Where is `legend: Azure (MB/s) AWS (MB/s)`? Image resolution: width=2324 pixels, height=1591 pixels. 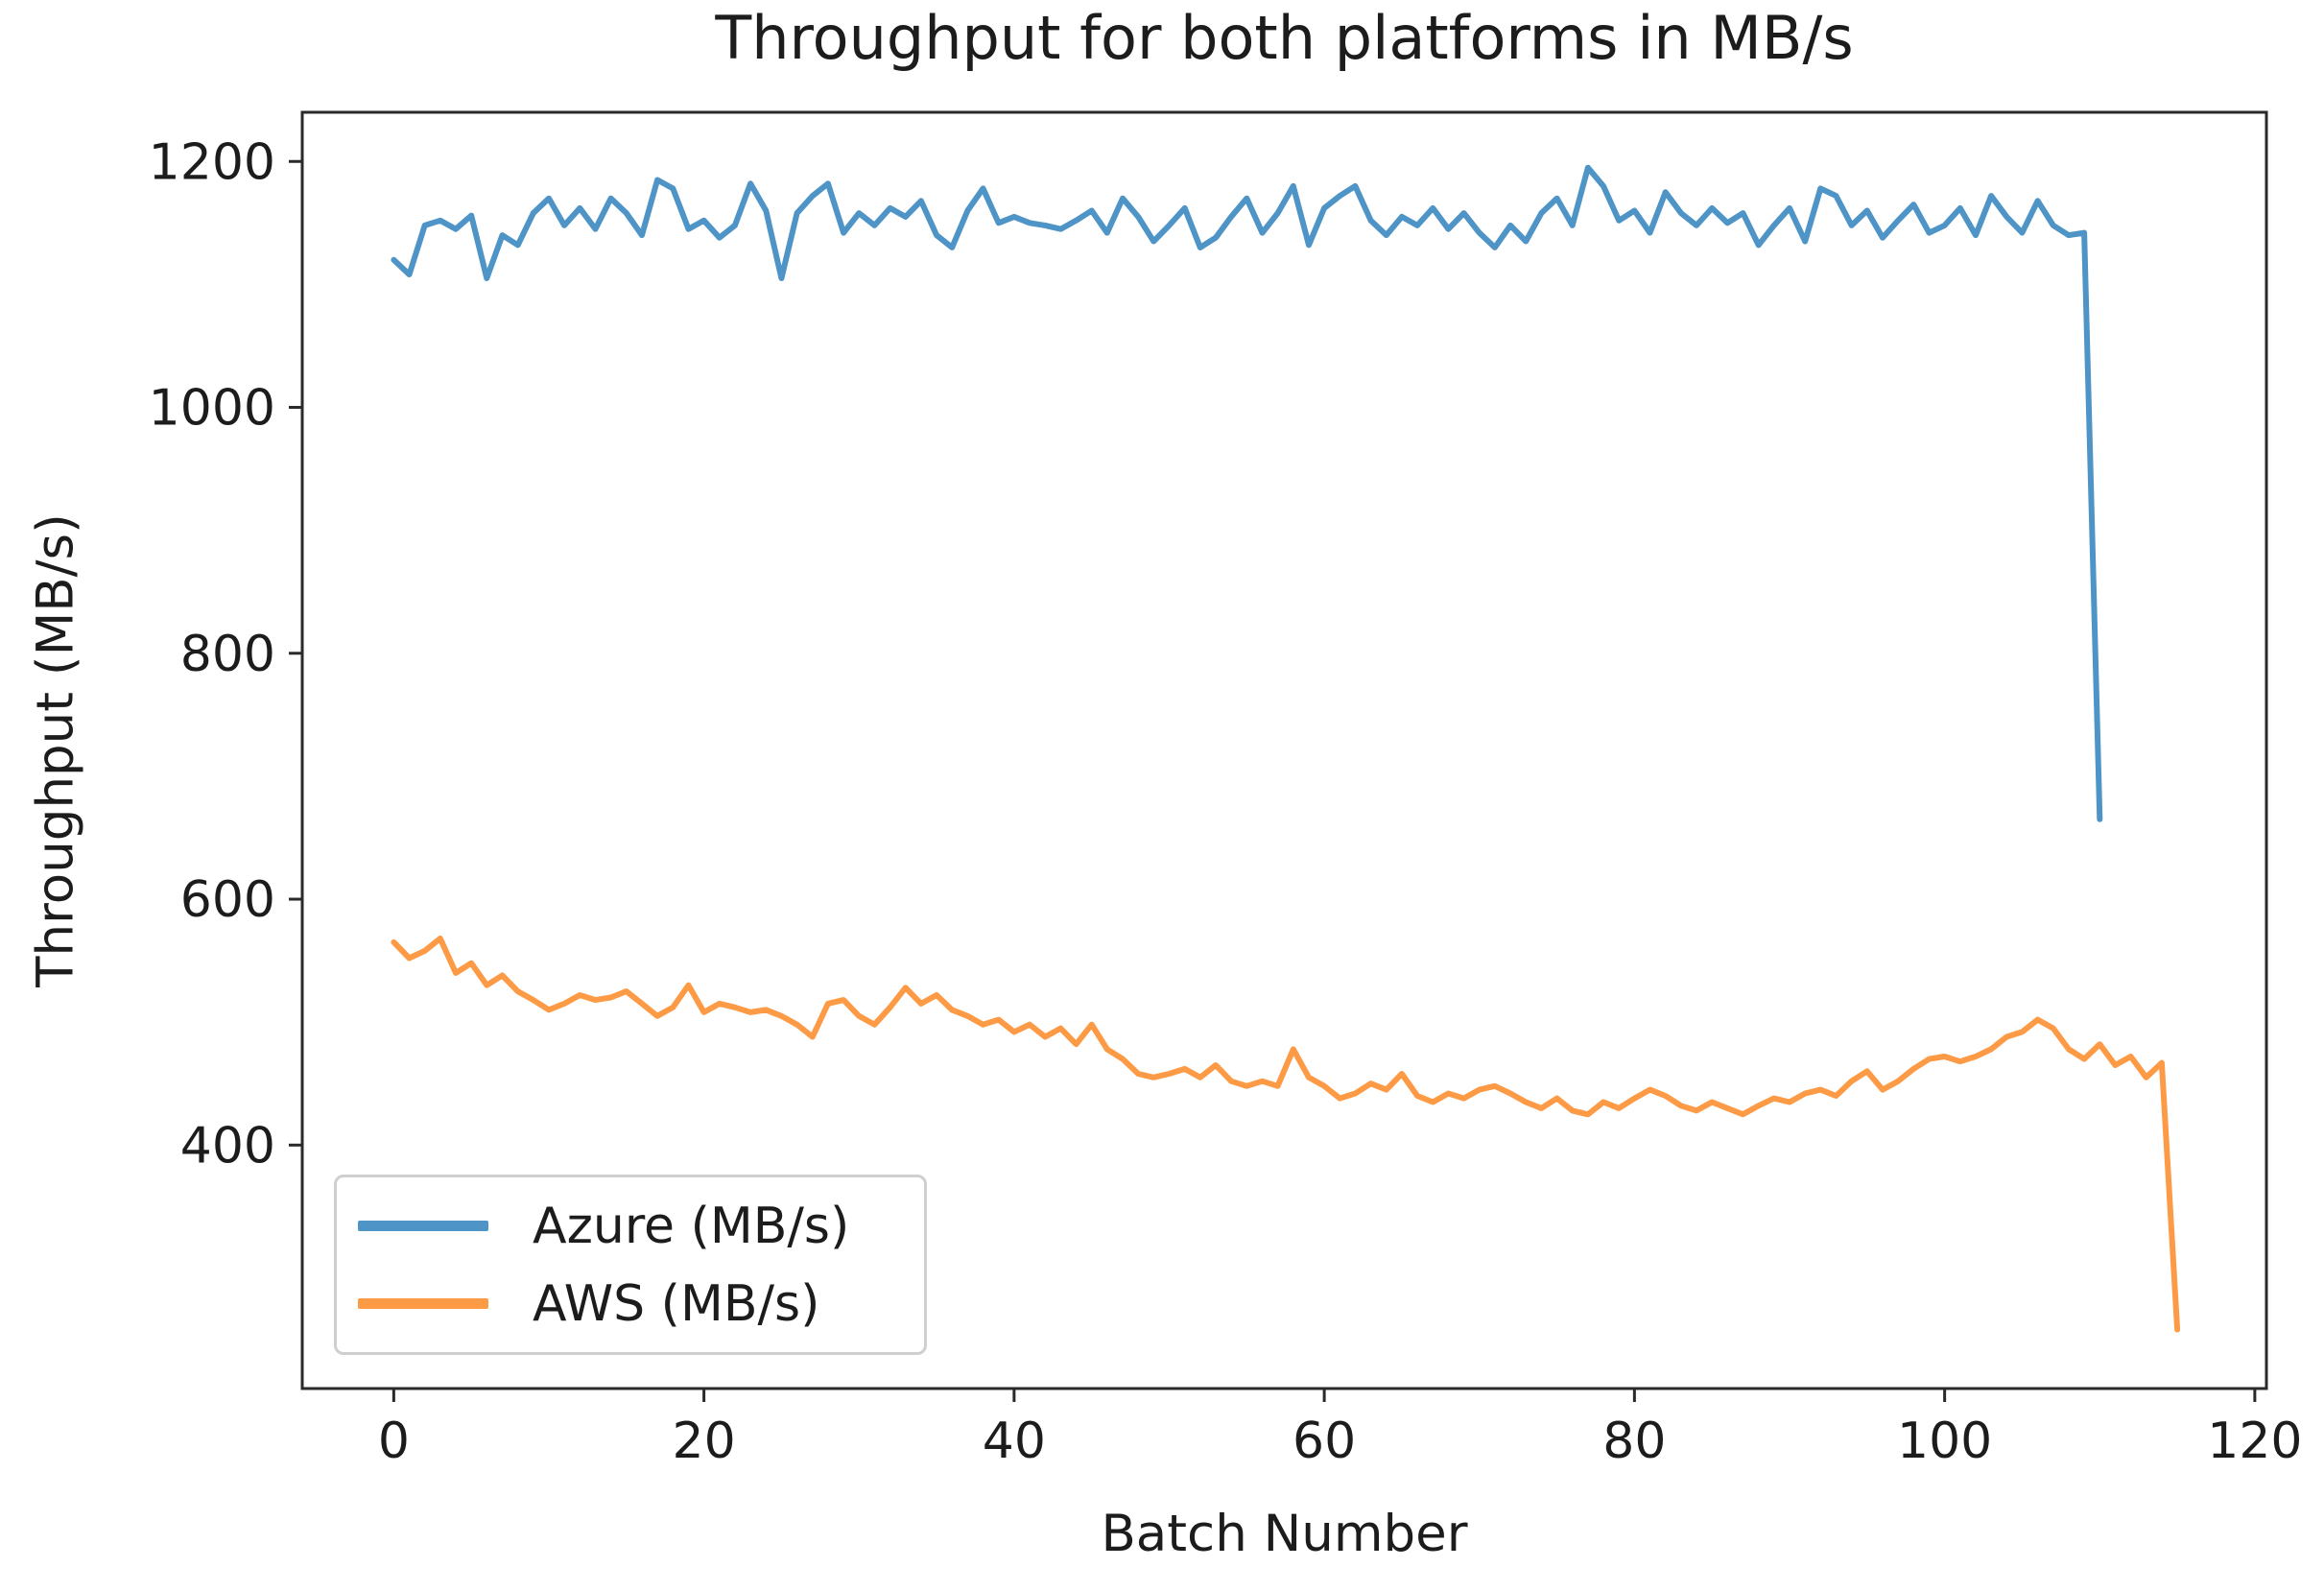 legend: Azure (MB/s) AWS (MB/s) is located at coordinates (630, 1265).